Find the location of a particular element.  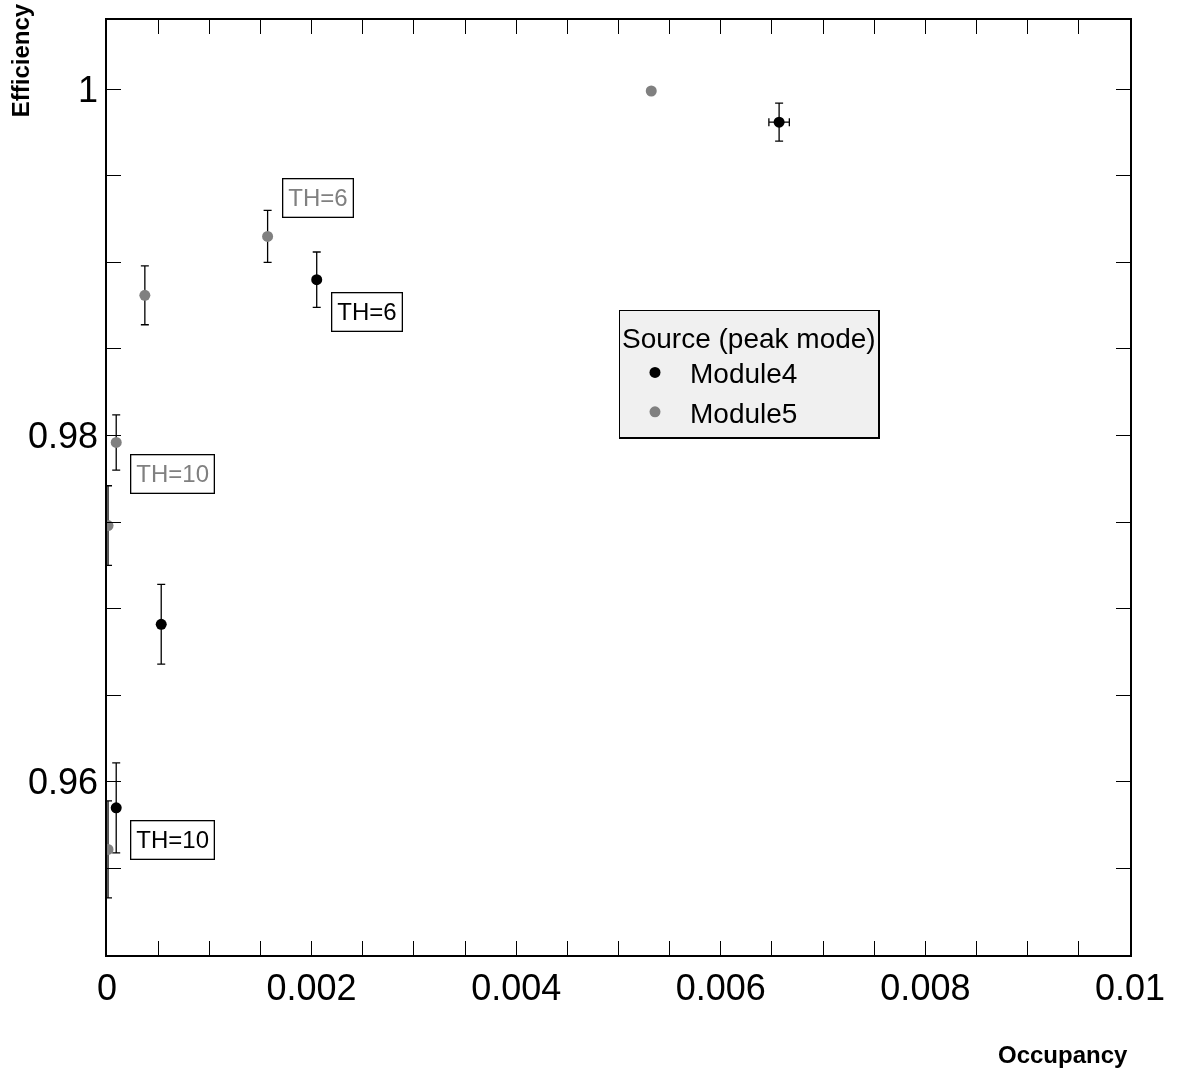

x-tick-label: 0.002 is located at coordinates (311, 987).